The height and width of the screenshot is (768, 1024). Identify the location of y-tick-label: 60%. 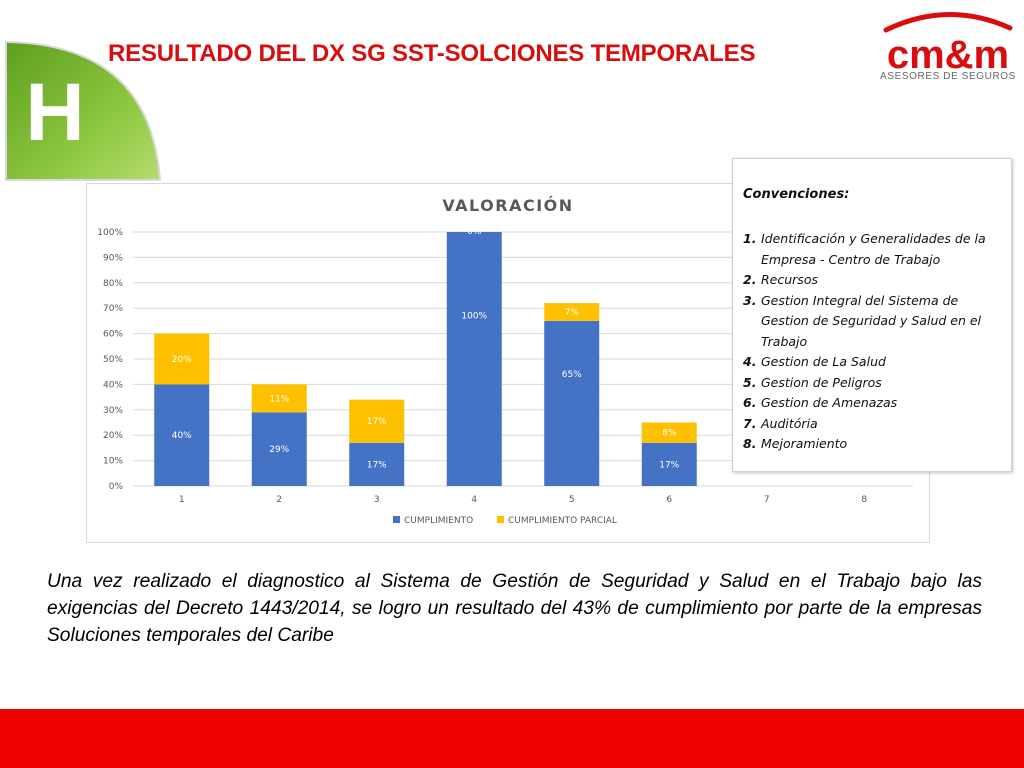
(113, 335).